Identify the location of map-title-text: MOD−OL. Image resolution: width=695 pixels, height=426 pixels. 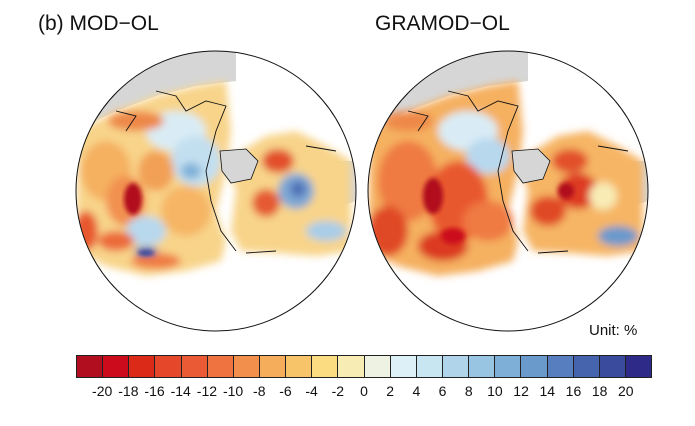
(114, 23).